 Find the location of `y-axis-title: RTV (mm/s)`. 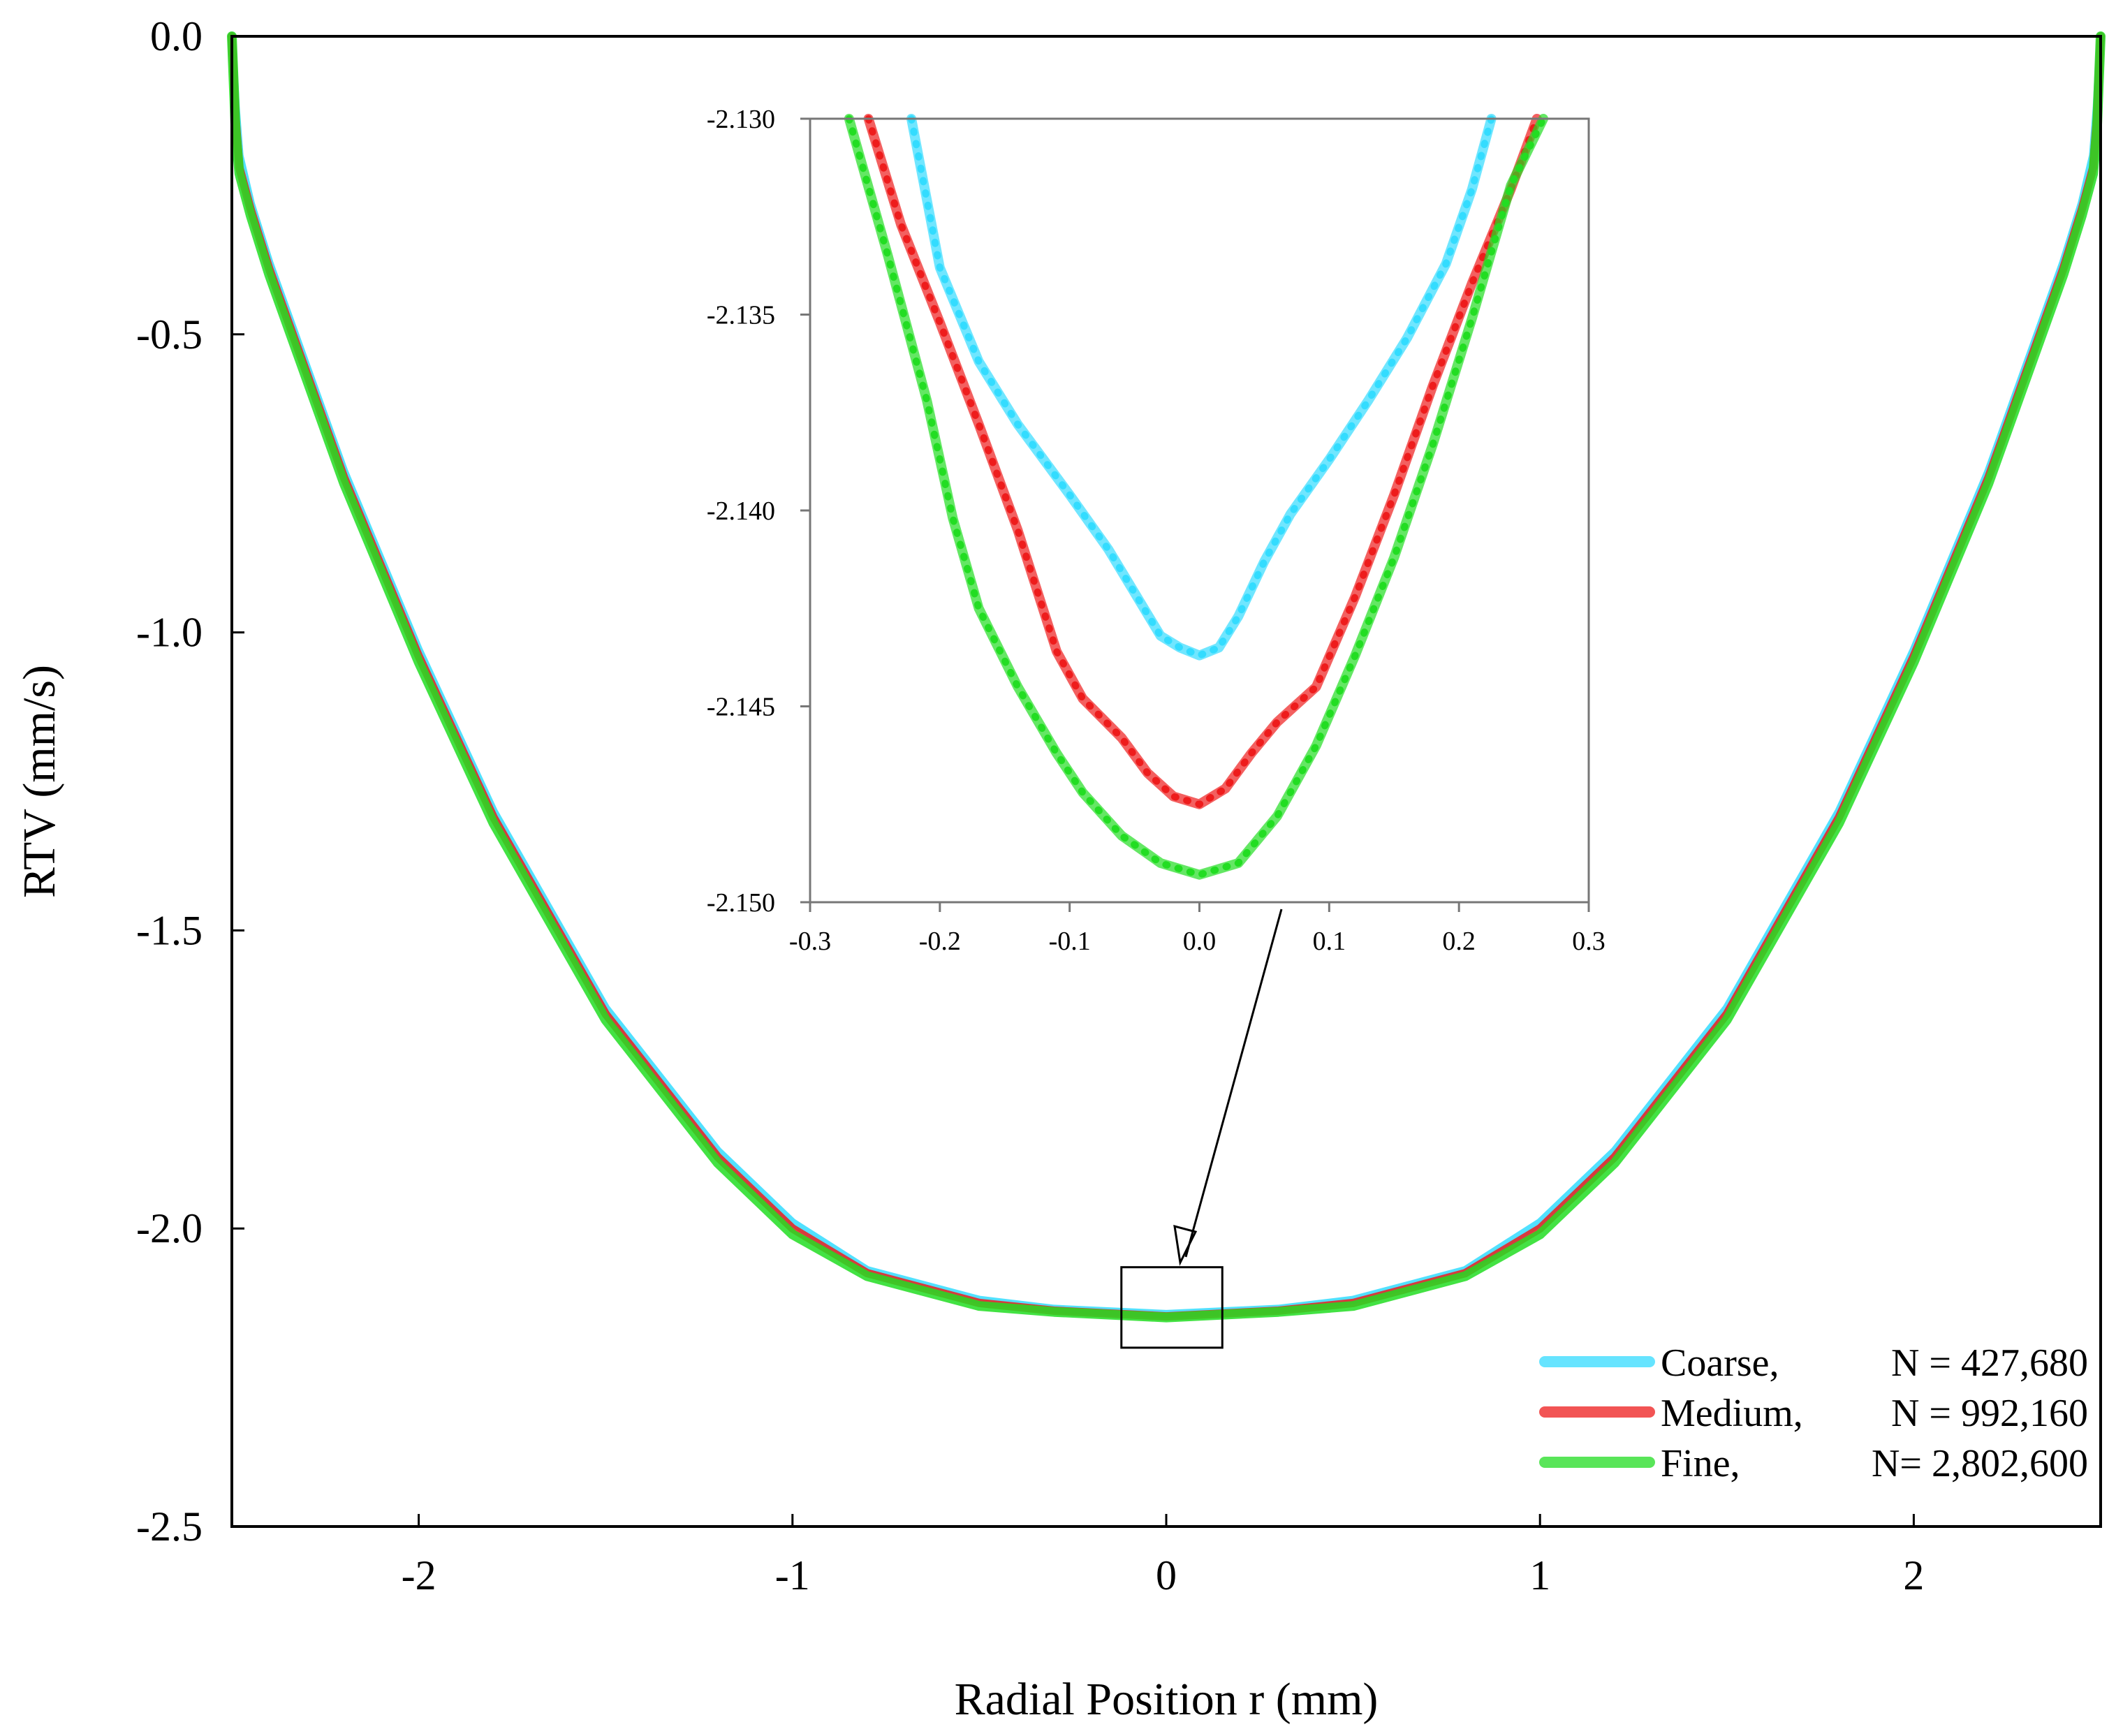

y-axis-title: RTV (mm/s) is located at coordinates (39, 781).